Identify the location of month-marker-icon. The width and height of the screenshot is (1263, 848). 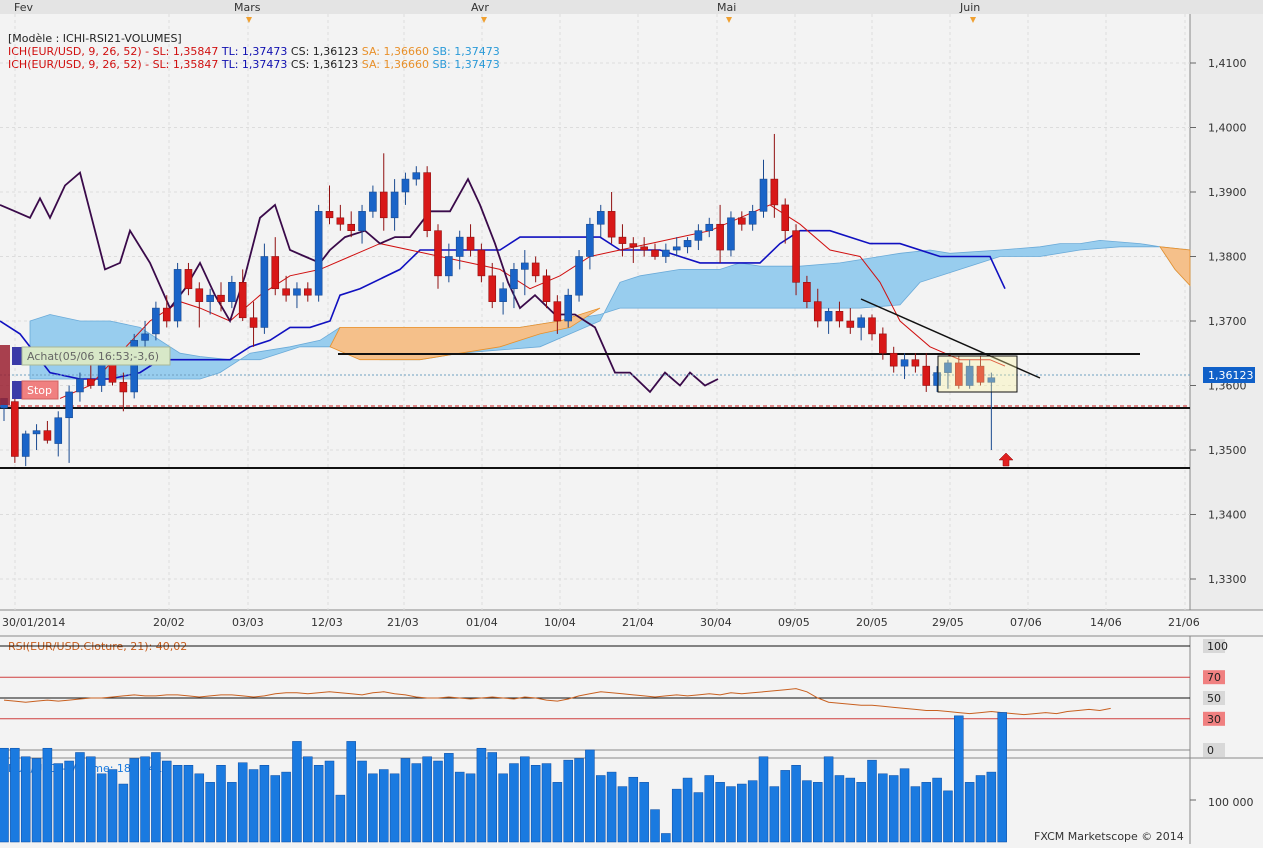
(729, 20).